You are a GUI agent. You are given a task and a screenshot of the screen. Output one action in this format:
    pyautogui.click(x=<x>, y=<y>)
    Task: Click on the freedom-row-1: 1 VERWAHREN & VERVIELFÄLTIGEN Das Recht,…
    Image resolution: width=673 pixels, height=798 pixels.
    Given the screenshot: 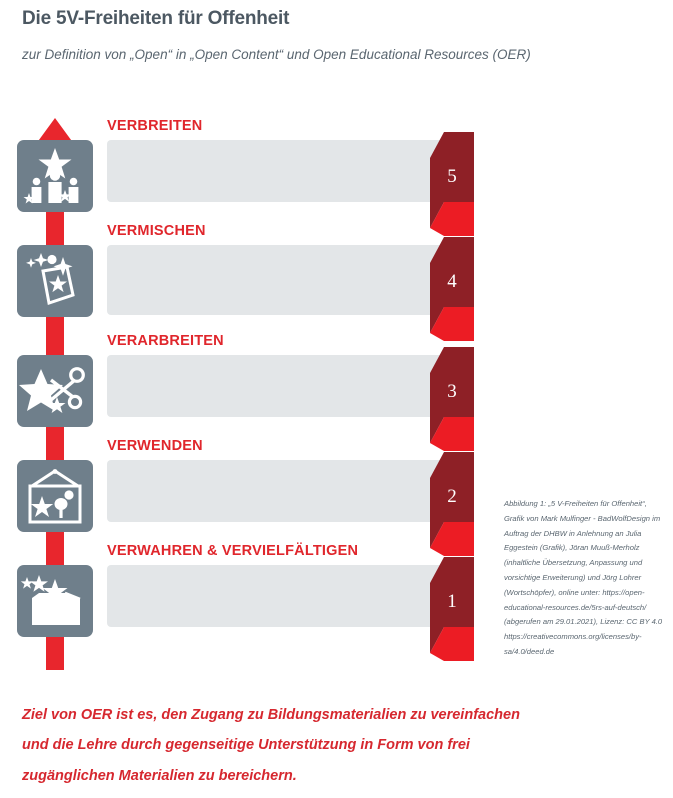 What is the action you would take?
    pyautogui.click(x=250, y=602)
    